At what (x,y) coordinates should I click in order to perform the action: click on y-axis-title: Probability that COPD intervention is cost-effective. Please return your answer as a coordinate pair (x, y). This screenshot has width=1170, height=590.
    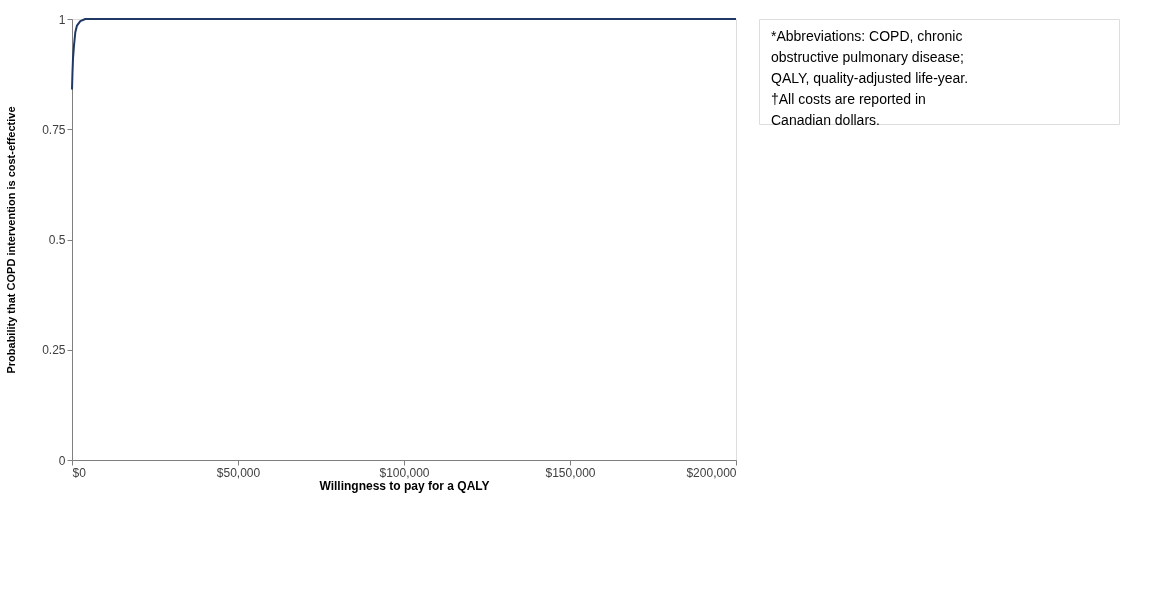
    Looking at the image, I should click on (11, 240).